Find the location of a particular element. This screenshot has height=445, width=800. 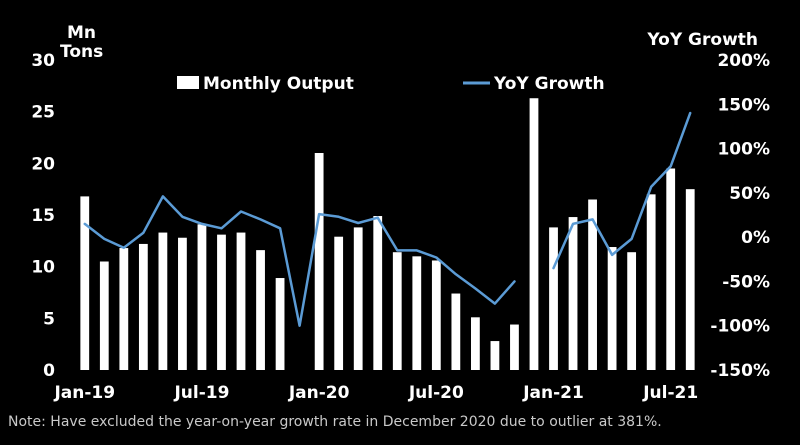

left-tick-label: 30 is located at coordinates (43, 61).